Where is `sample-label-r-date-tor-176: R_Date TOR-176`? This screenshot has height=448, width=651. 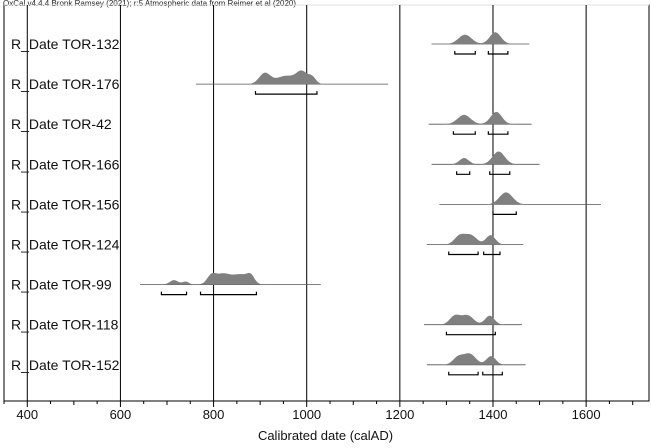
sample-label-r-date-tor-176: R_Date TOR-176 is located at coordinates (65, 84).